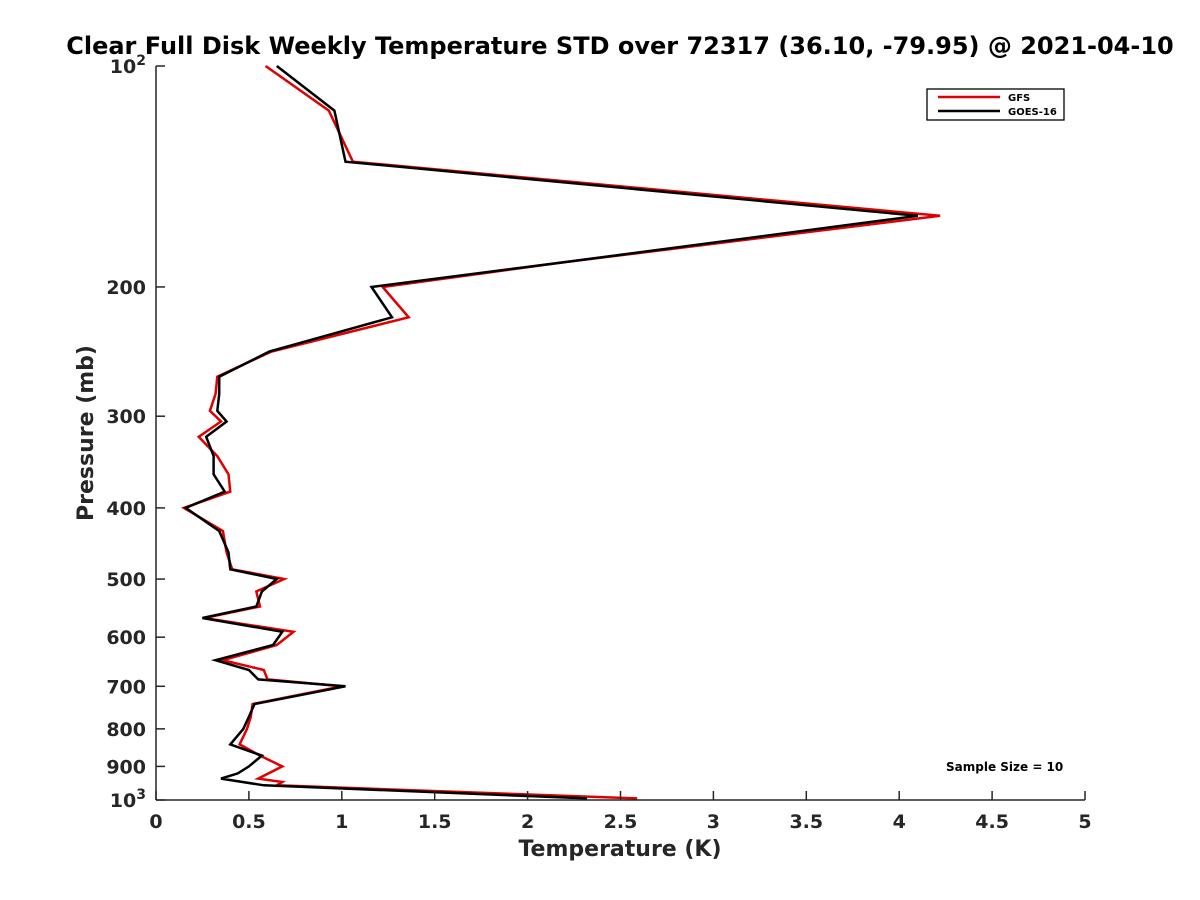  Describe the element at coordinates (1032, 112) in the screenshot. I see `legend-label-goes16: GOES-16` at that location.